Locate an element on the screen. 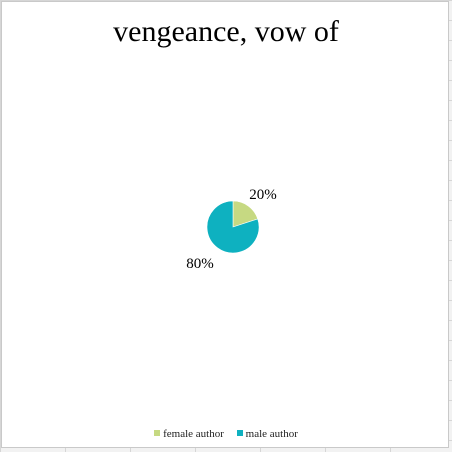  pie-slice-male-author is located at coordinates (233, 227).